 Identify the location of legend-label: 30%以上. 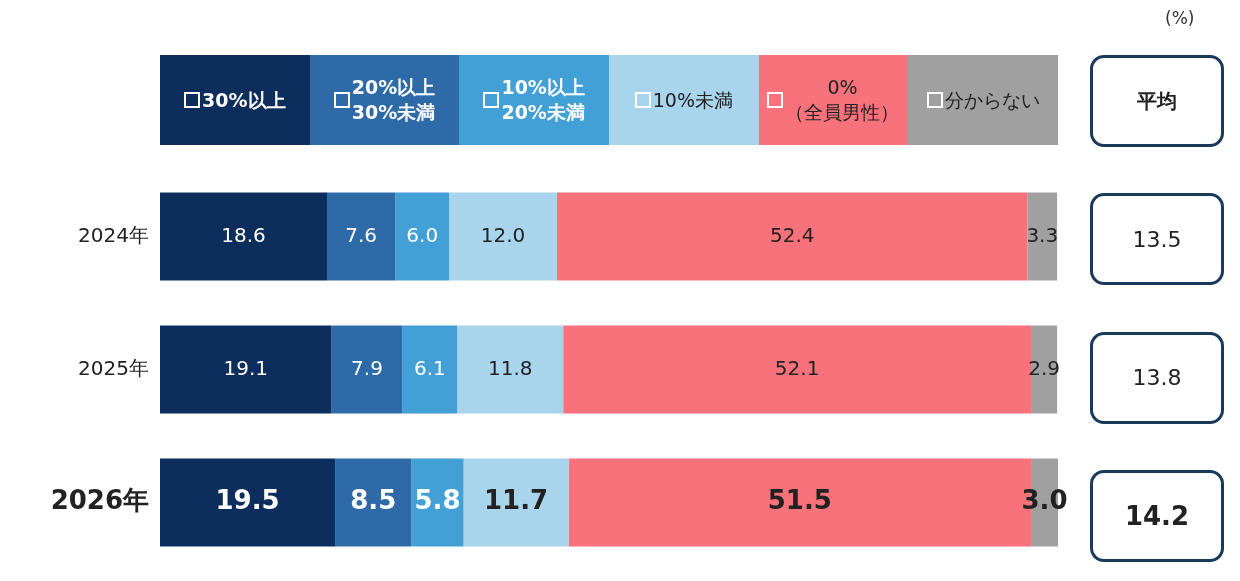
(244, 100).